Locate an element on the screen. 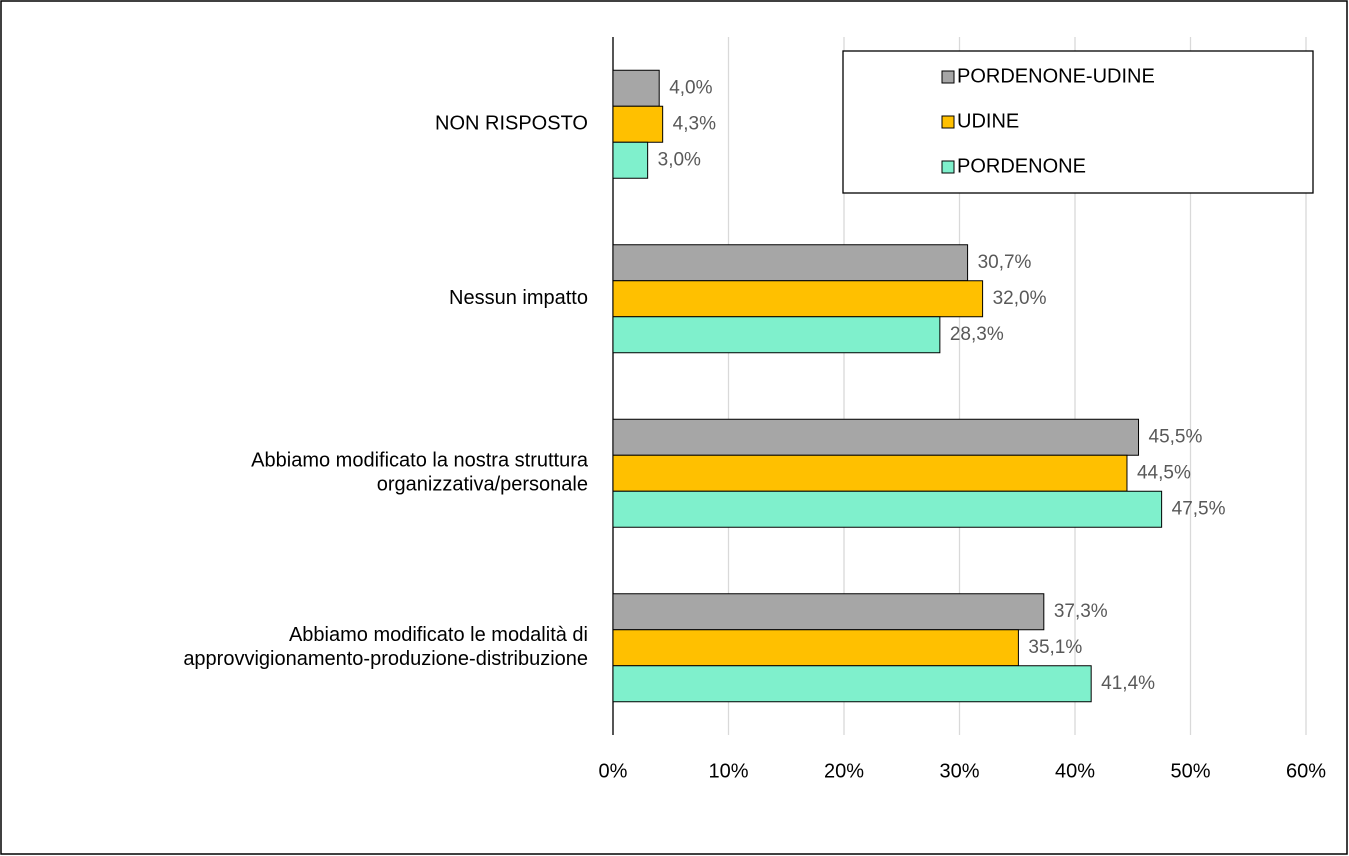 The width and height of the screenshot is (1349, 856). x-tick-label: 20% is located at coordinates (844, 771).